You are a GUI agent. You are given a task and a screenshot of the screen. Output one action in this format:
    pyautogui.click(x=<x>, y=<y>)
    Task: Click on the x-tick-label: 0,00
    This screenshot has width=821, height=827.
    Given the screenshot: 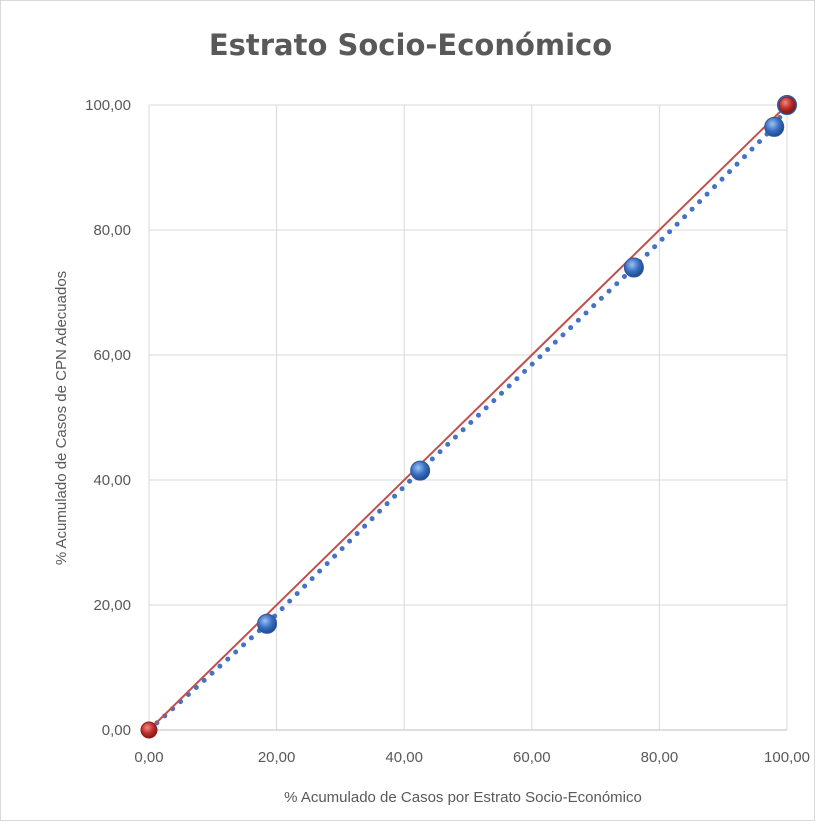 What is the action you would take?
    pyautogui.click(x=148, y=757)
    